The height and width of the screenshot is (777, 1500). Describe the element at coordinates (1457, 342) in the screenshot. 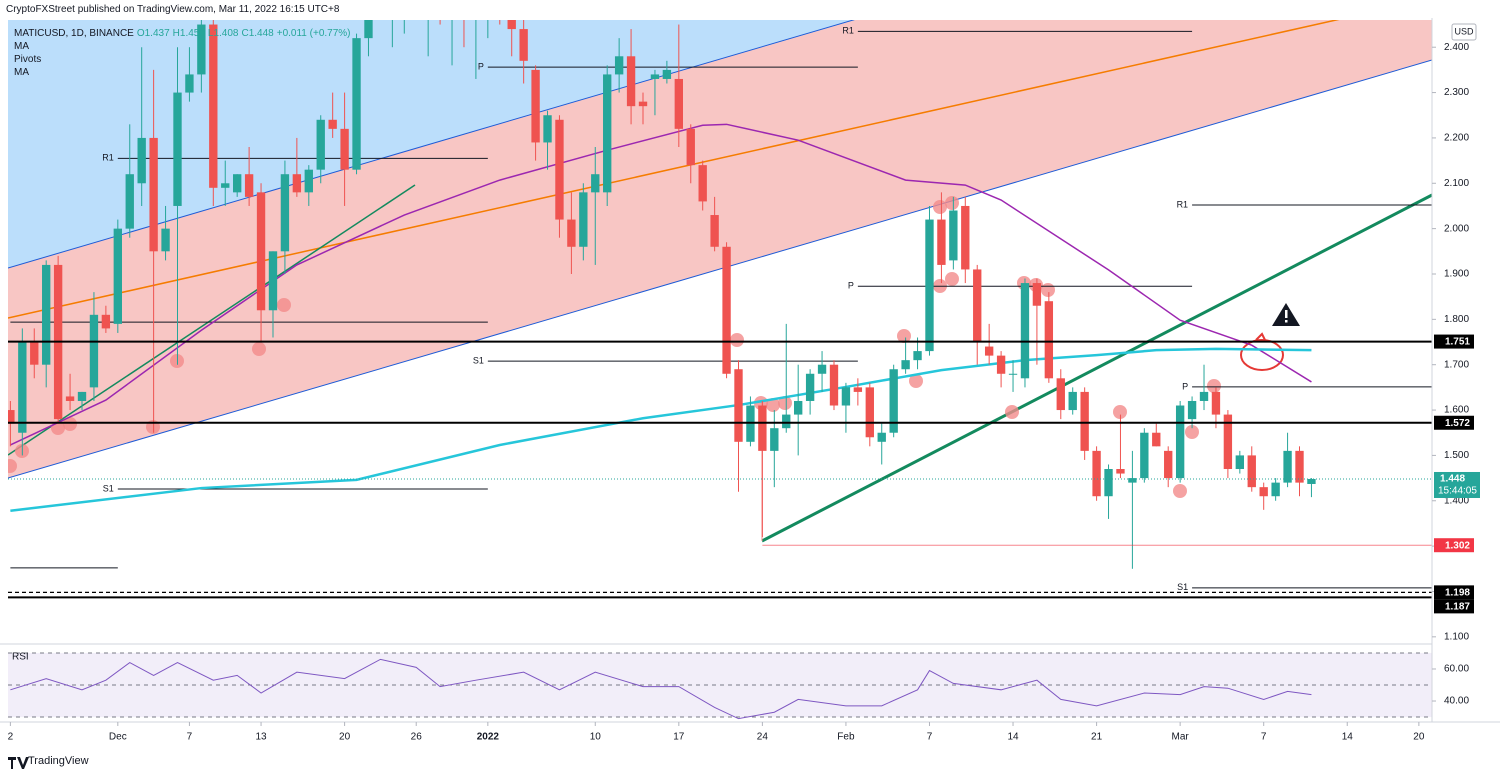

I see `level-label: 1.751` at that location.